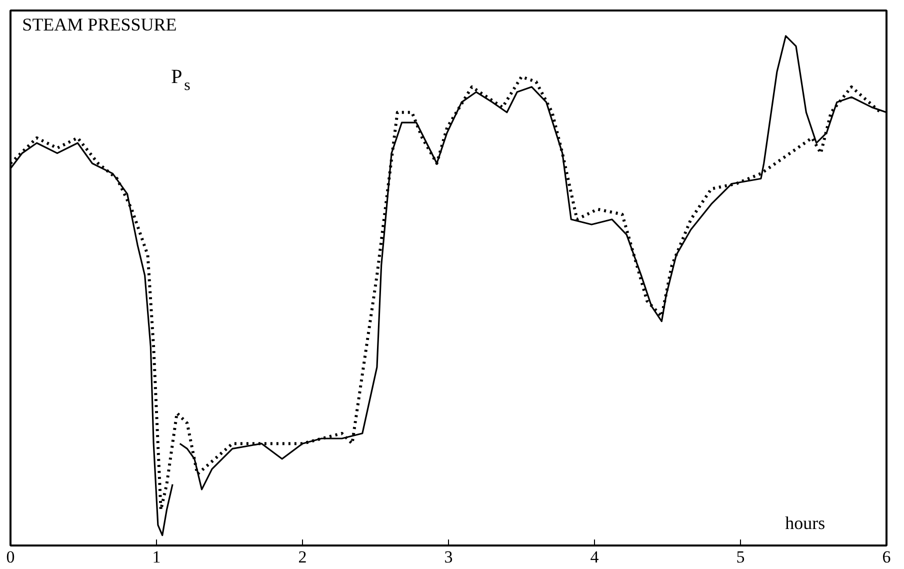 The height and width of the screenshot is (569, 904). I want to click on x-tick-label: 3, so click(448, 557).